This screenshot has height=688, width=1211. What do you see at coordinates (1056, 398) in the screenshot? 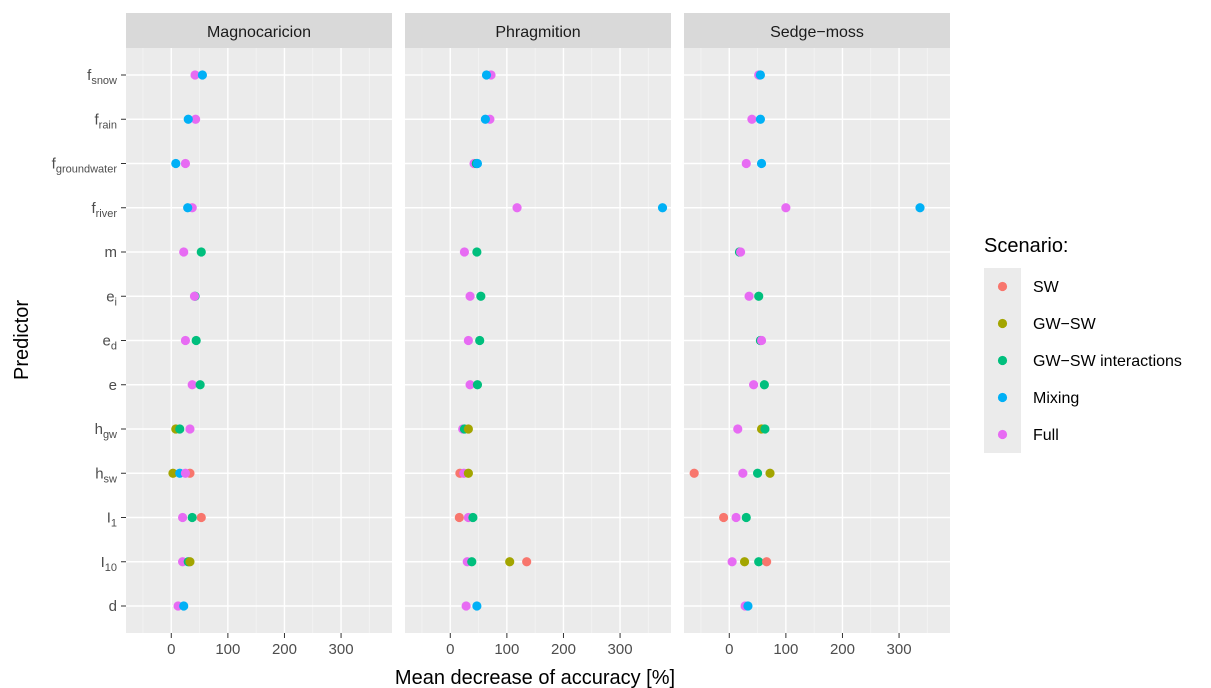
I see `legend-label: Mixing` at bounding box center [1056, 398].